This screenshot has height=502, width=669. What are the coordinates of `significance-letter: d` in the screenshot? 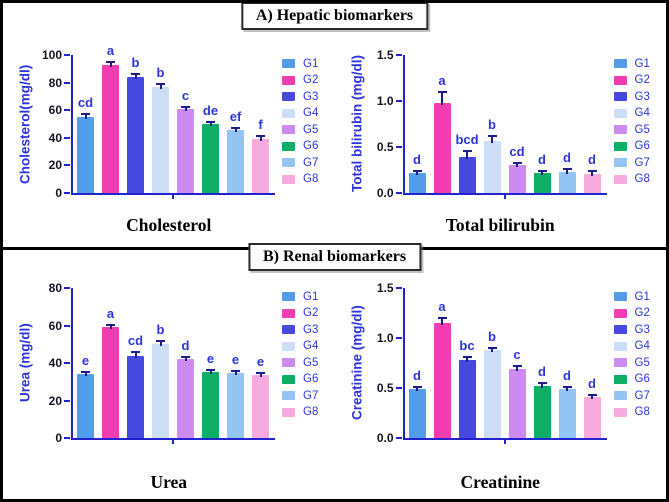 It's located at (542, 371).